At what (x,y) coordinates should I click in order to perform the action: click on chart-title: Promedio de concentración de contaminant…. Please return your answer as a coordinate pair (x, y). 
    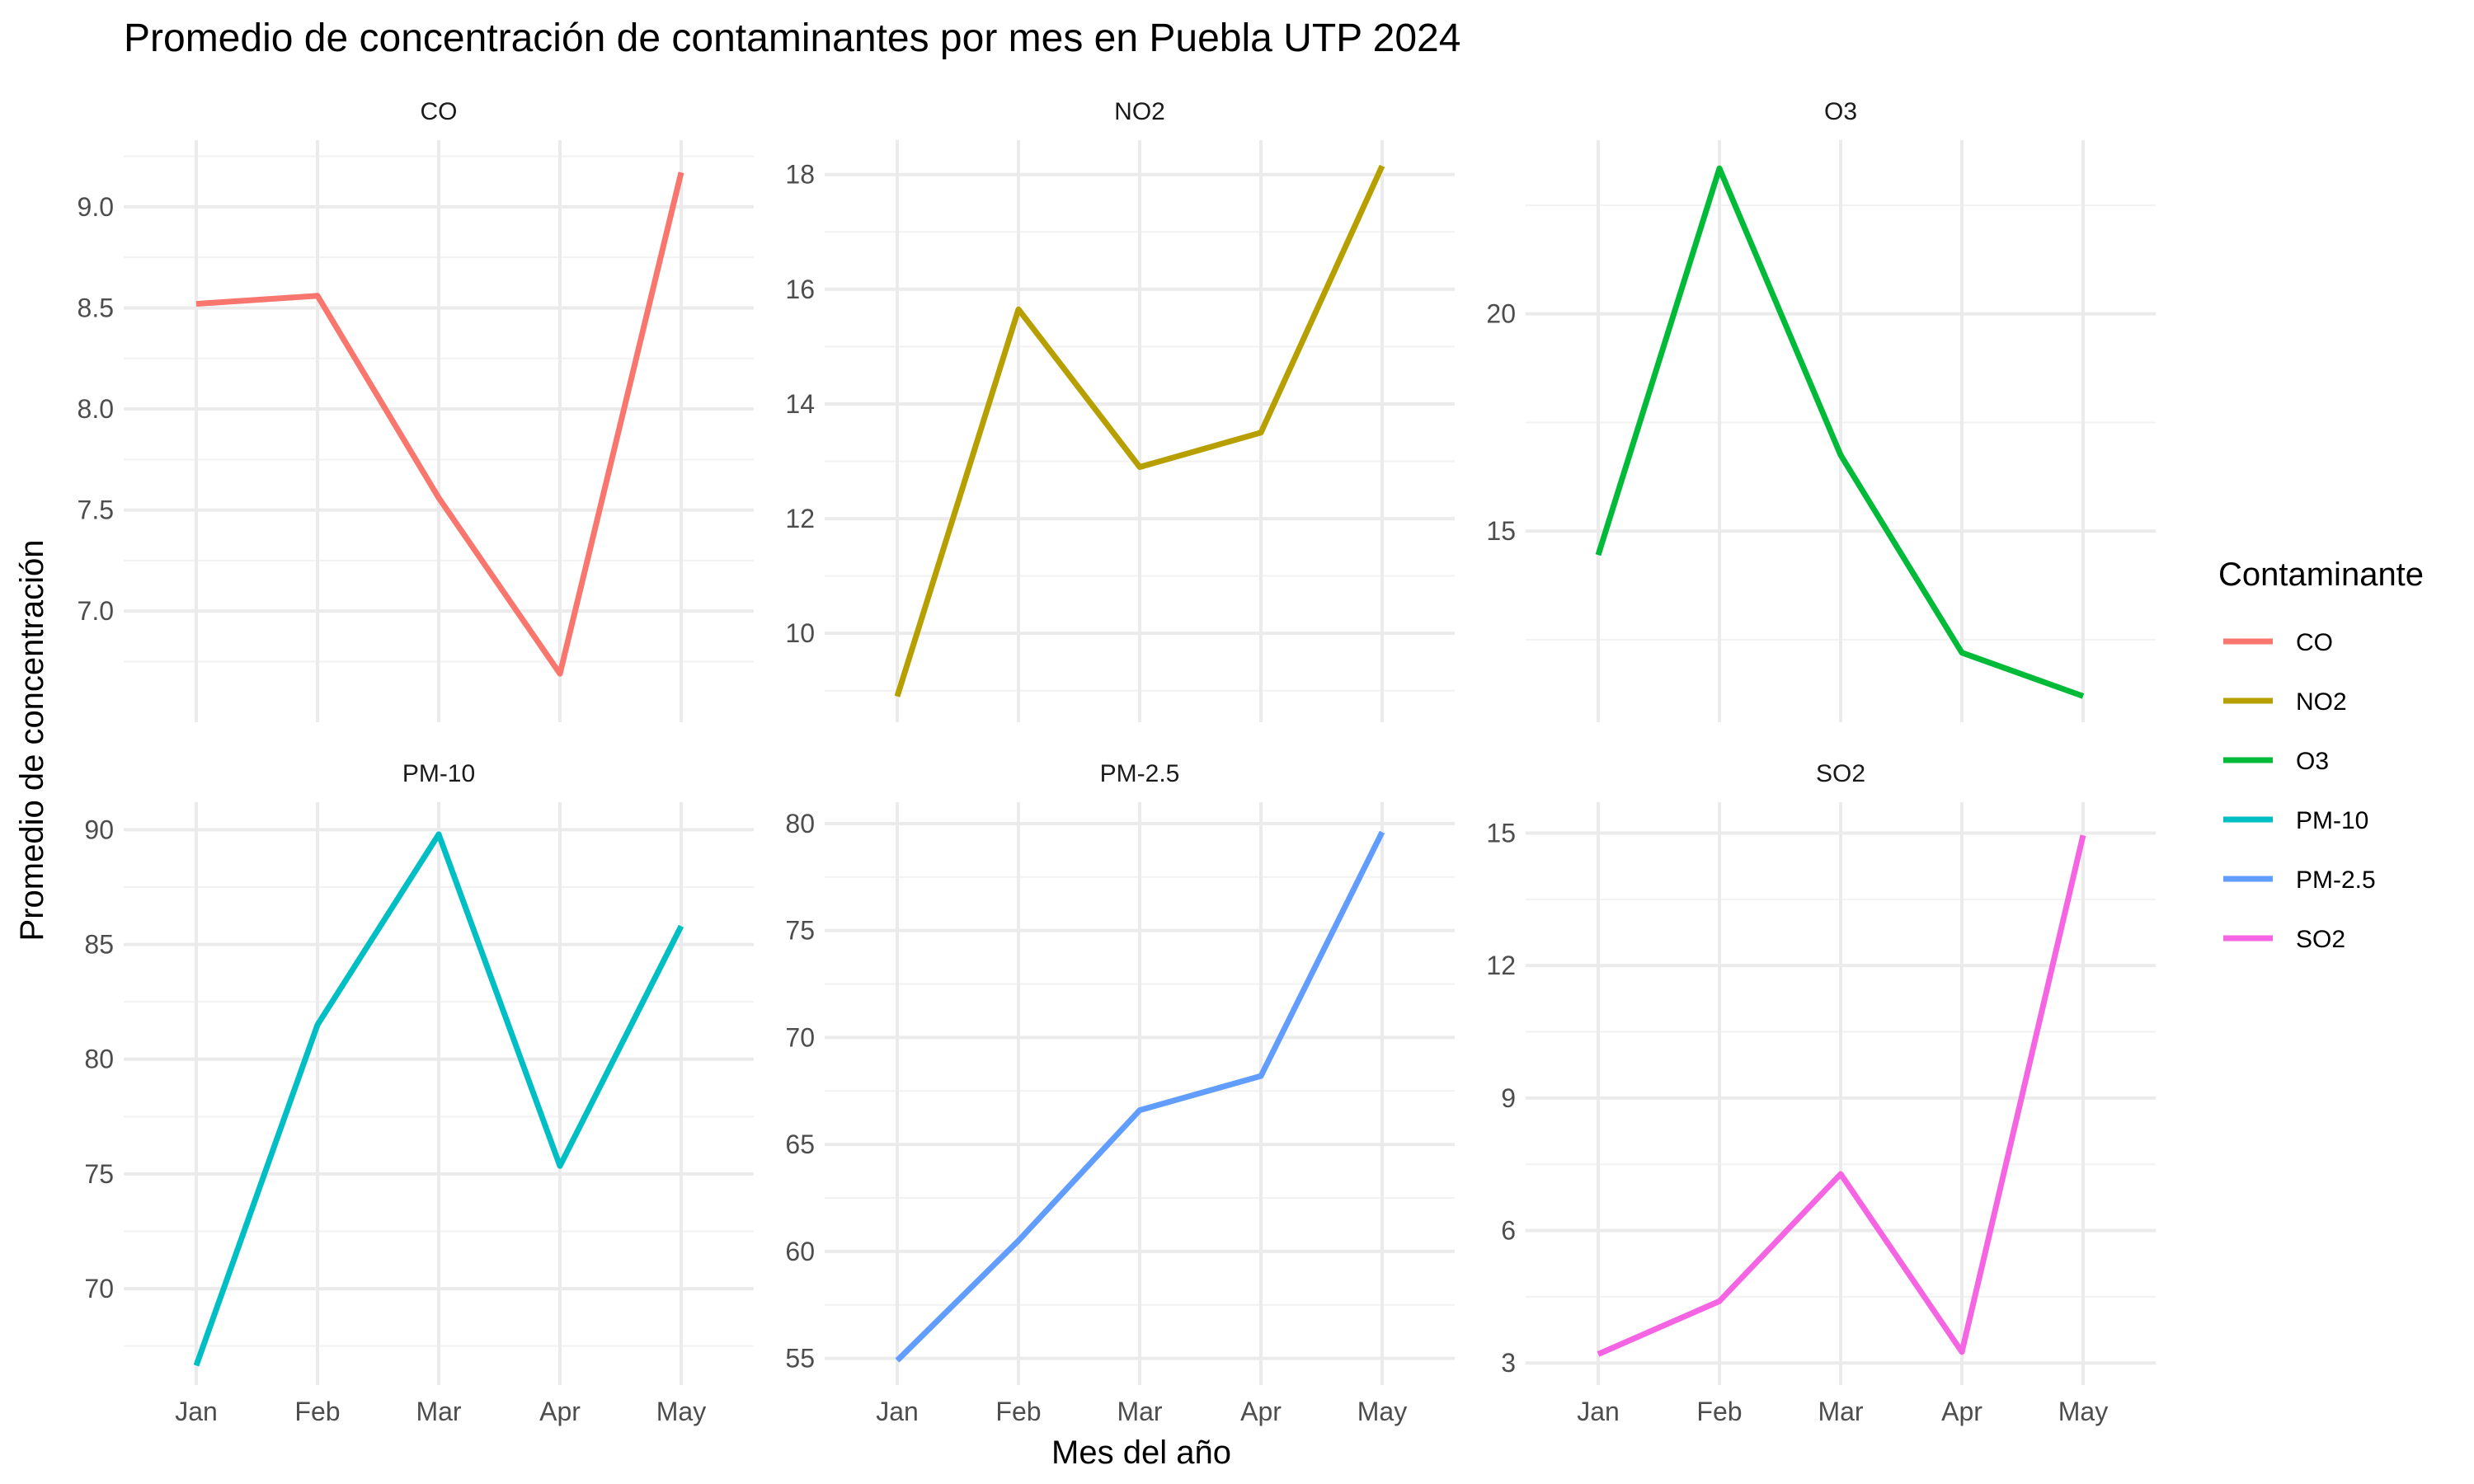
    Looking at the image, I should click on (792, 38).